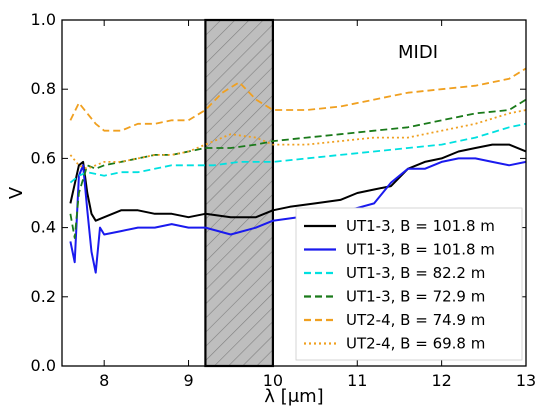 This screenshot has height=414, width=548. I want to click on y-tick-label: 1.0, so click(43, 19).